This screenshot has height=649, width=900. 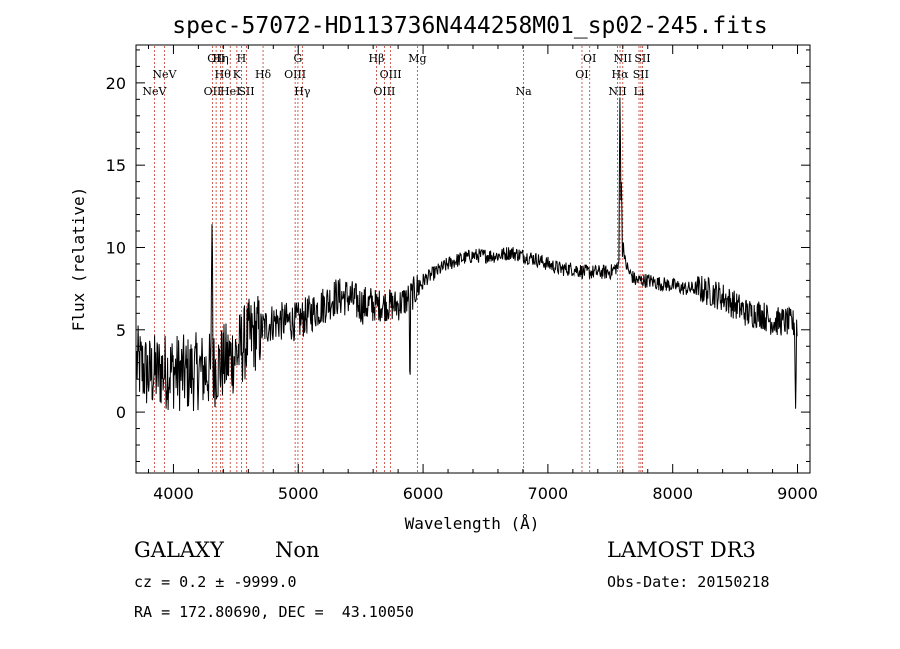 What do you see at coordinates (297, 550) in the screenshot?
I see `object-subclass: Non` at bounding box center [297, 550].